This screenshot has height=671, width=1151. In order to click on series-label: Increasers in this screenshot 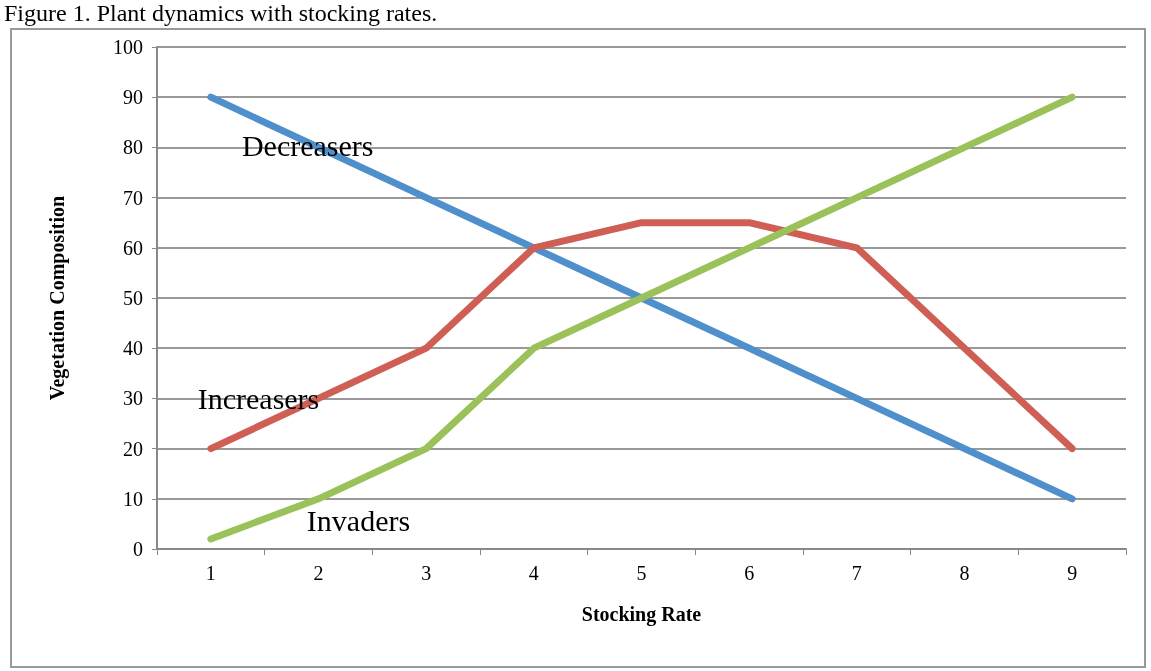, I will do `click(258, 398)`.